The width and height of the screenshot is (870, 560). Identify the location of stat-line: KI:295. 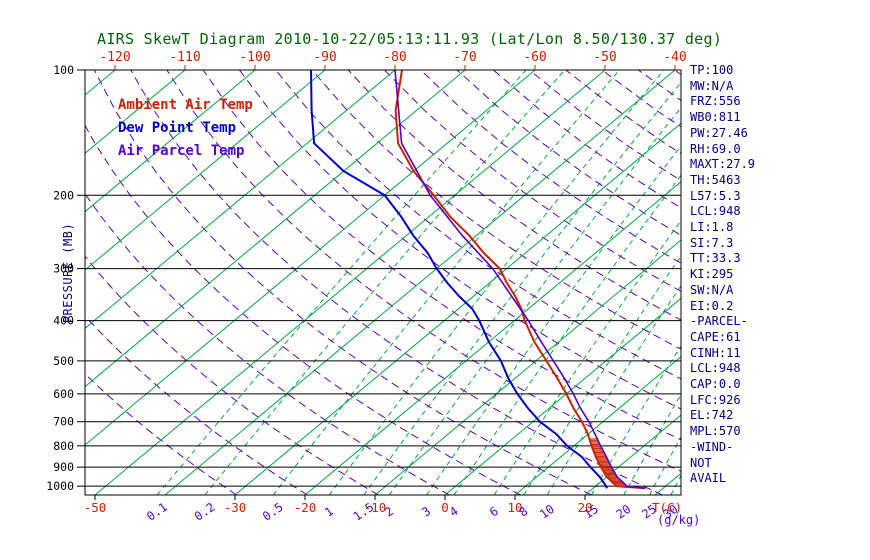
(712, 274).